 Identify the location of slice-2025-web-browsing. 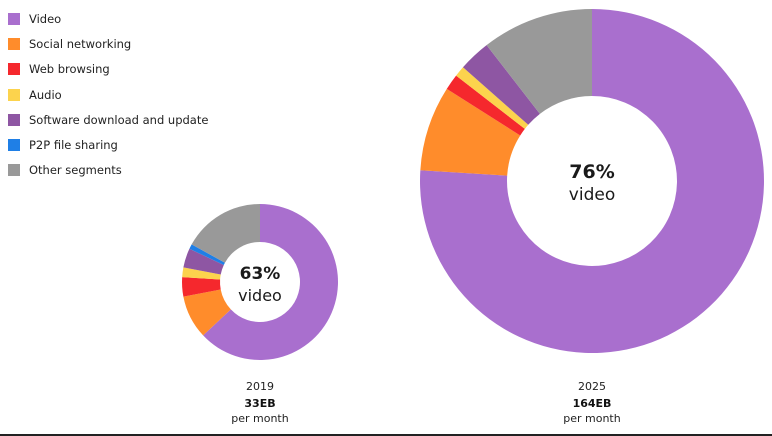
(485, 105).